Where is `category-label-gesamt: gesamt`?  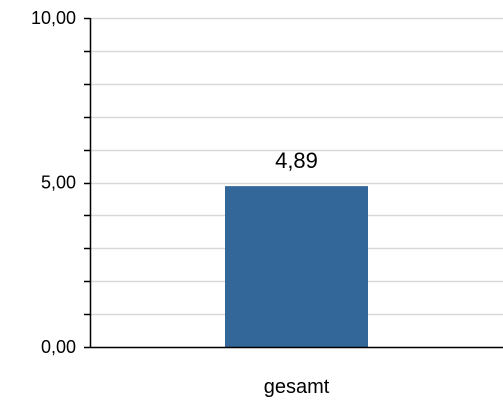 category-label-gesamt: gesamt is located at coordinates (297, 387).